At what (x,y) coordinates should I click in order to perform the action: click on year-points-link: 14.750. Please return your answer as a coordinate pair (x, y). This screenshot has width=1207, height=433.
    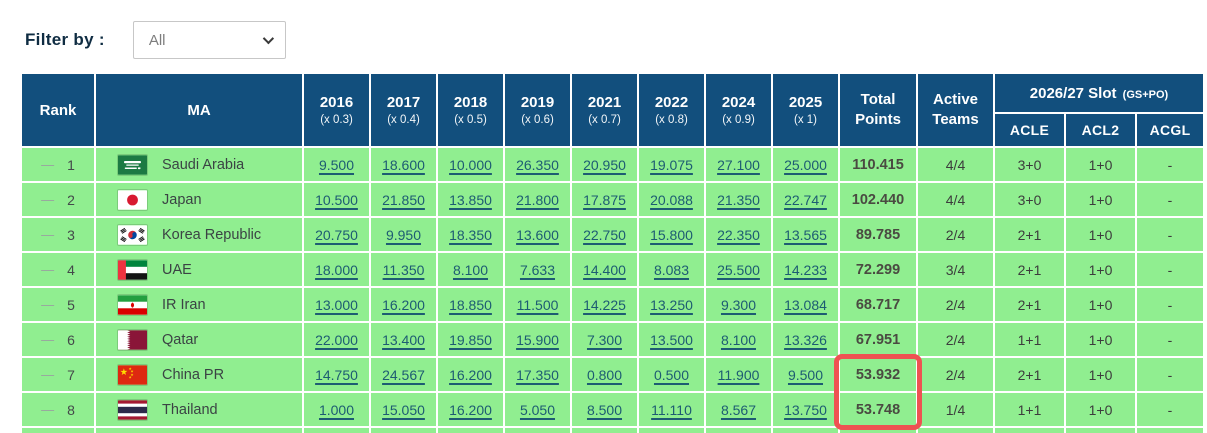
    Looking at the image, I should click on (336, 374).